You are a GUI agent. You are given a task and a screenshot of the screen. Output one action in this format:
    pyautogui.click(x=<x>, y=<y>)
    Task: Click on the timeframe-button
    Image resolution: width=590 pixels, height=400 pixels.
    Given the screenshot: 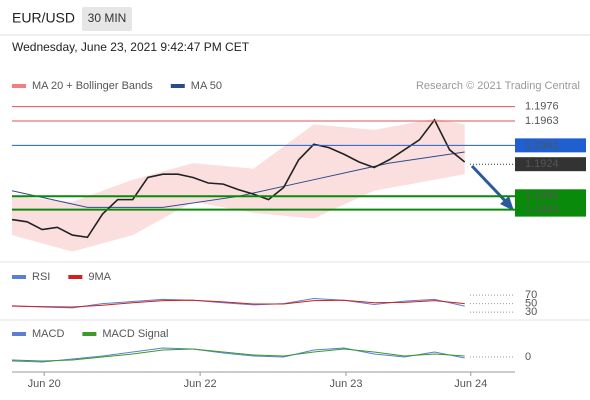 What is the action you would take?
    pyautogui.click(x=107, y=19)
    